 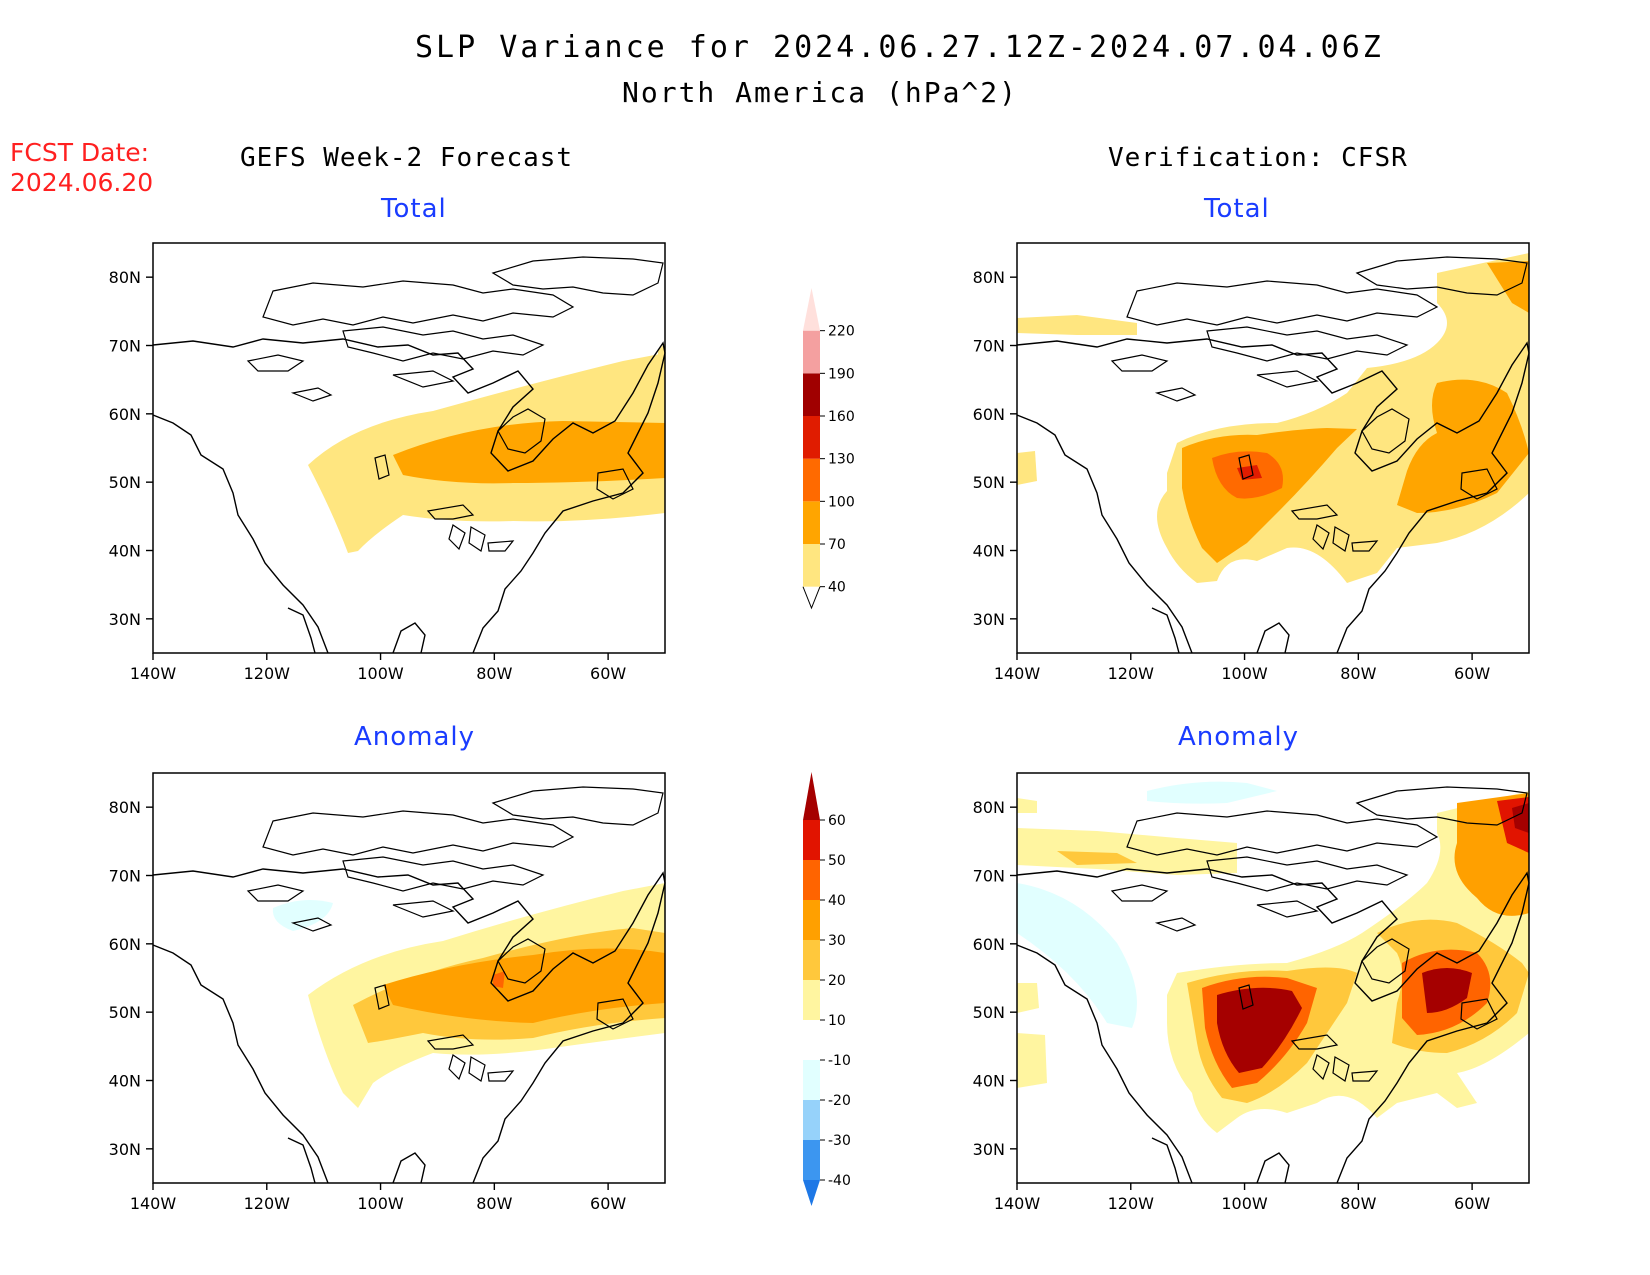 I want to click on colorbar-label: 130, so click(x=841, y=460).